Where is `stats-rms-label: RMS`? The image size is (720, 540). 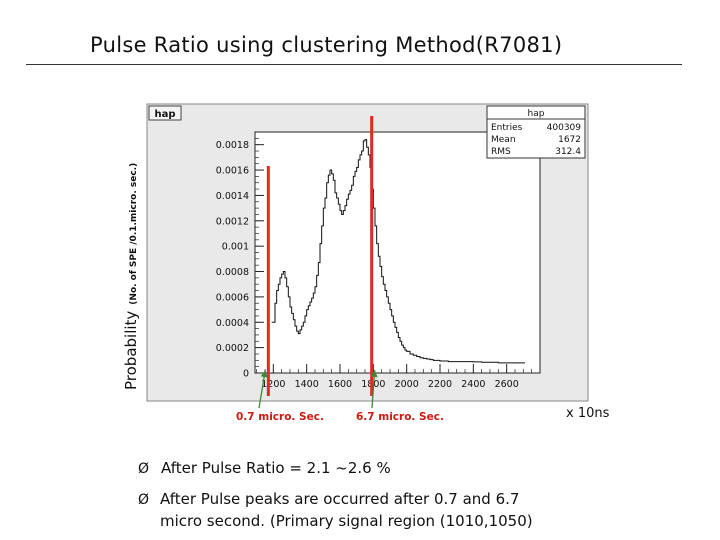 stats-rms-label: RMS is located at coordinates (501, 152).